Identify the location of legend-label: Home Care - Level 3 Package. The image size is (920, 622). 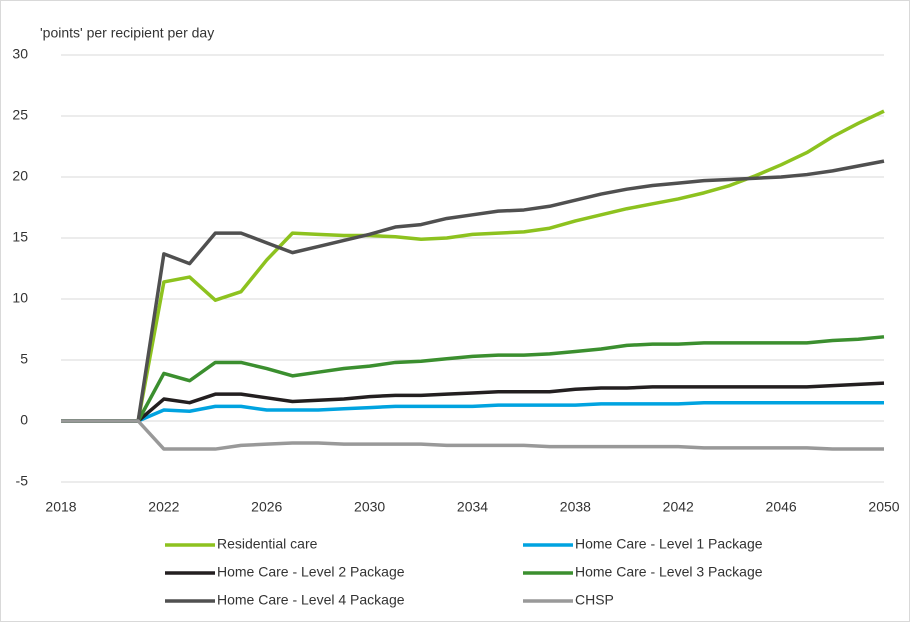
(669, 572).